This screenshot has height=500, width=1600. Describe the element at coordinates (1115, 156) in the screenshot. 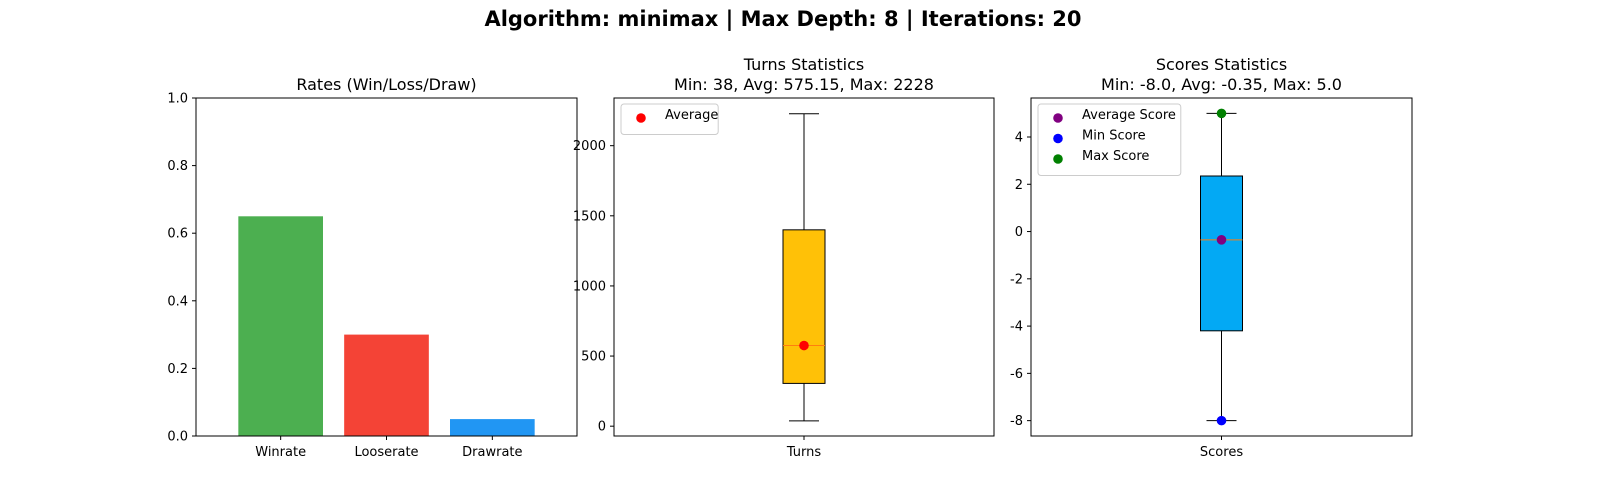

I see `legend-label: Max Score` at that location.